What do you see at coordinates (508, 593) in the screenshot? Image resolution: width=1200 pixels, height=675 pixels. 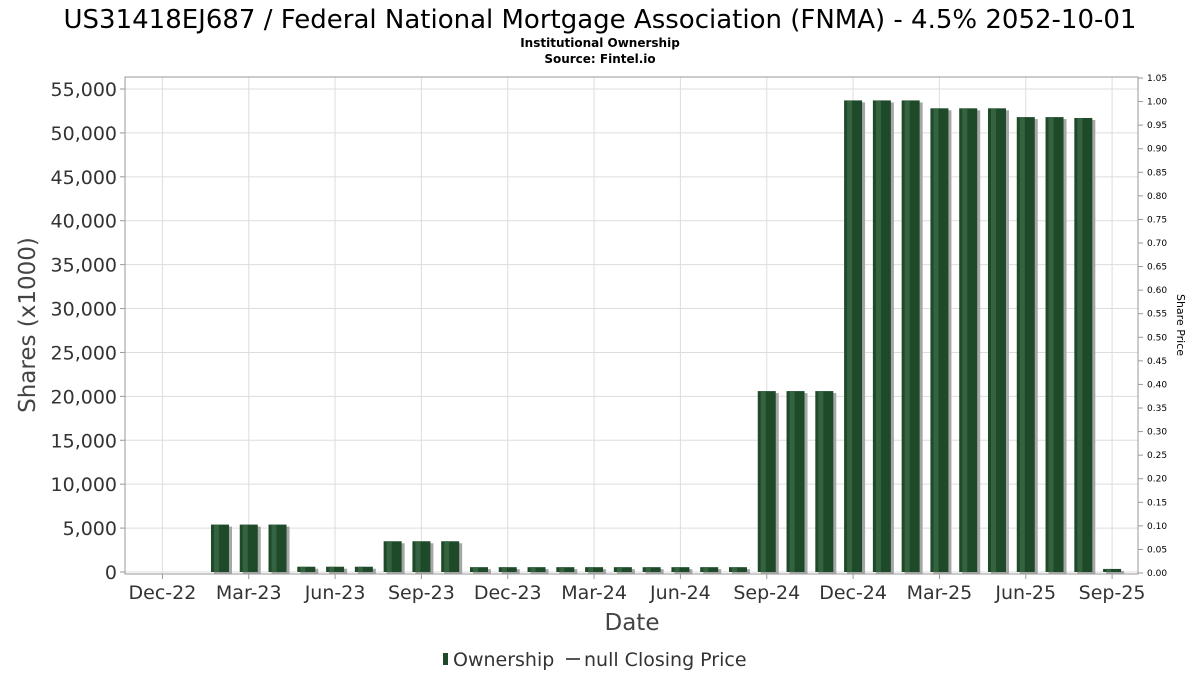 I see `x-tick-label: Dec-23` at bounding box center [508, 593].